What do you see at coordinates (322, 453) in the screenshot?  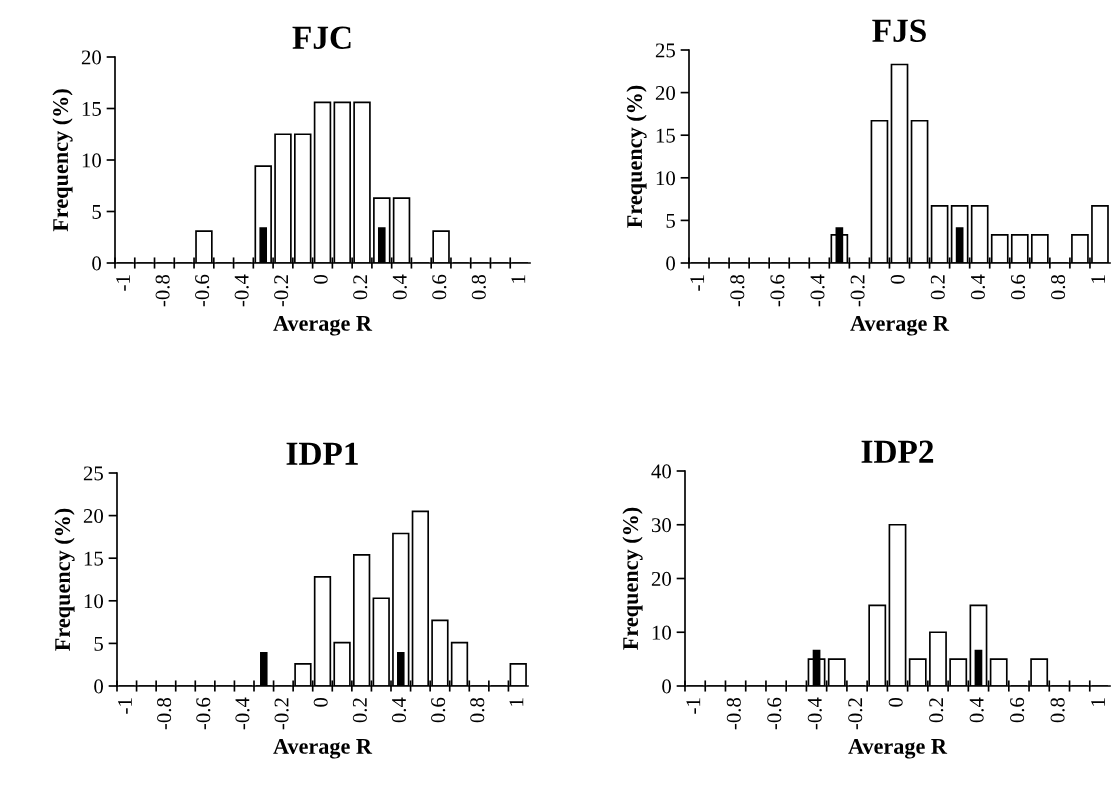 I see `chart-title: IDP1` at bounding box center [322, 453].